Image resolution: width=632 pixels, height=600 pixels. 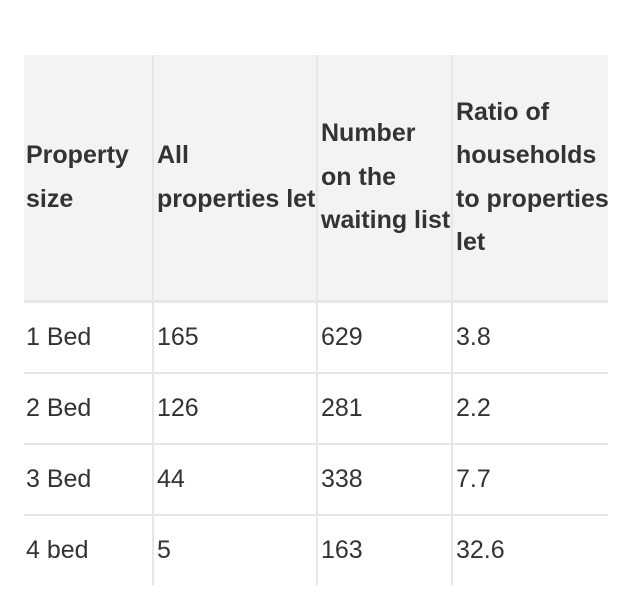 I want to click on table-row: 2 Bed 126 281 2.2, so click(x=316, y=409).